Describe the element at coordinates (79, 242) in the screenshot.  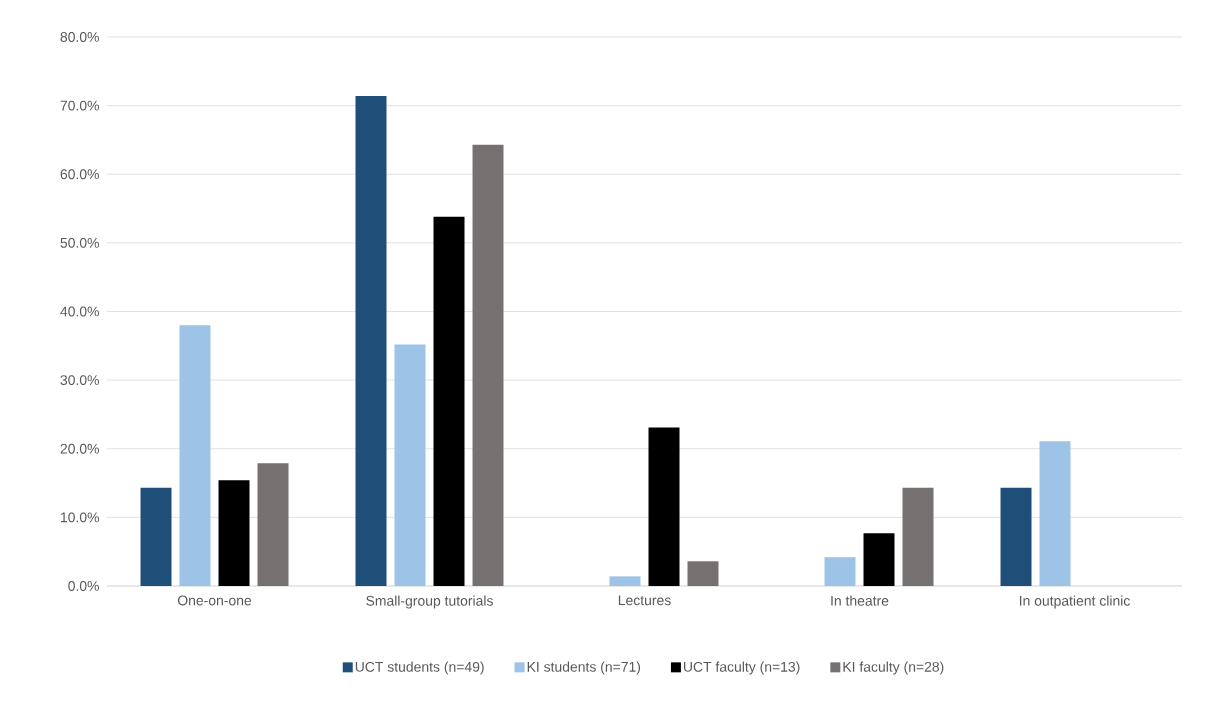
I see `y-tick-label: 50.0%` at that location.